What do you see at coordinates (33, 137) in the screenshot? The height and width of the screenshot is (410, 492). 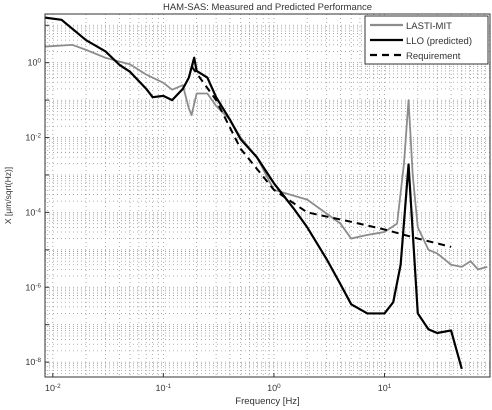 I see `y-tick-label: 10$^{-2}$` at bounding box center [33, 137].